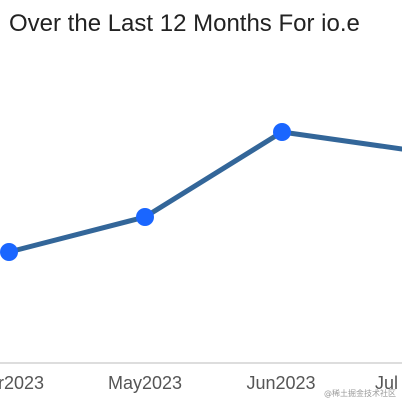  I want to click on data-point-Apr2023, so click(9, 252).